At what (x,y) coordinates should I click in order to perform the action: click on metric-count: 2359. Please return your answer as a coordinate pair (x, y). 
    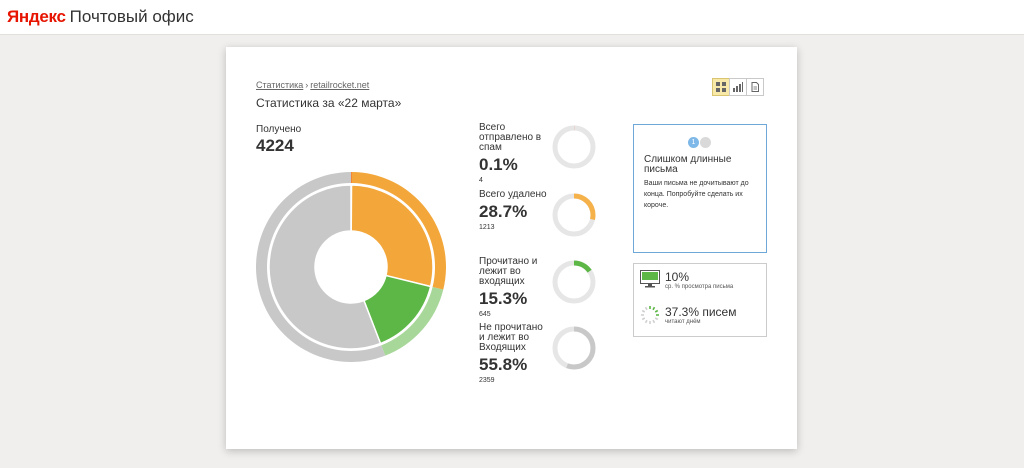
    Looking at the image, I should click on (487, 380).